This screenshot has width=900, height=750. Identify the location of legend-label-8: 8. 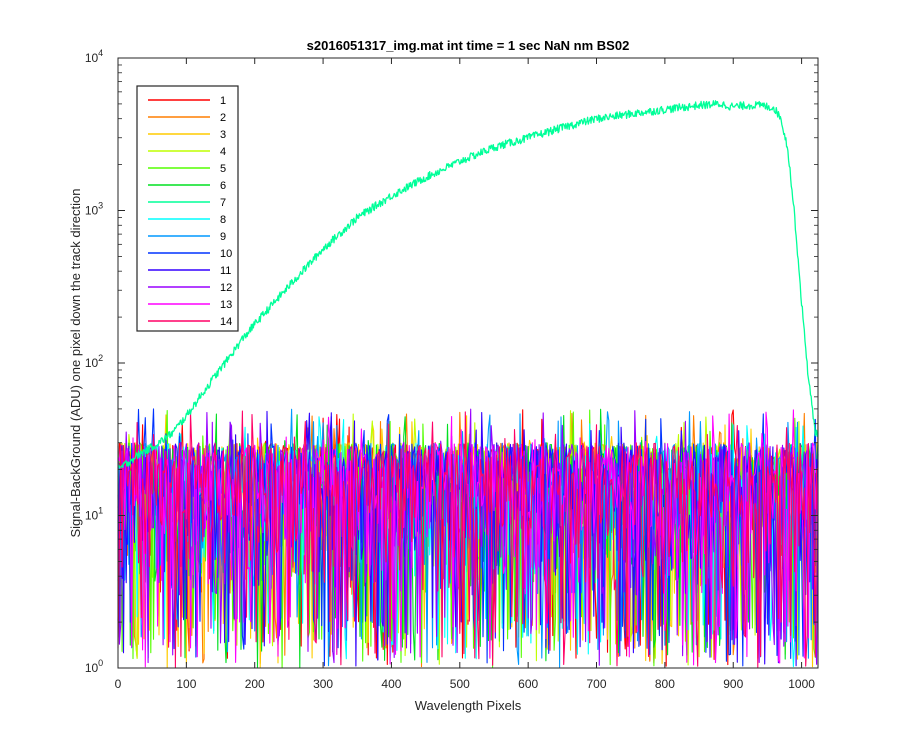
(223, 220).